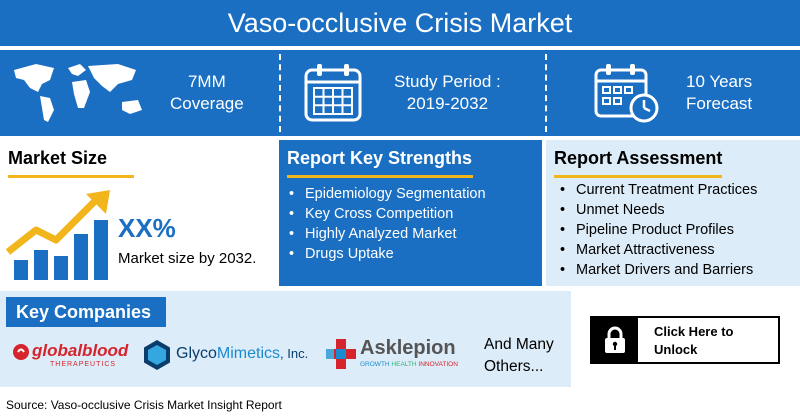  What do you see at coordinates (658, 270) in the screenshot?
I see `list-item: Market Drivers and Barriers` at bounding box center [658, 270].